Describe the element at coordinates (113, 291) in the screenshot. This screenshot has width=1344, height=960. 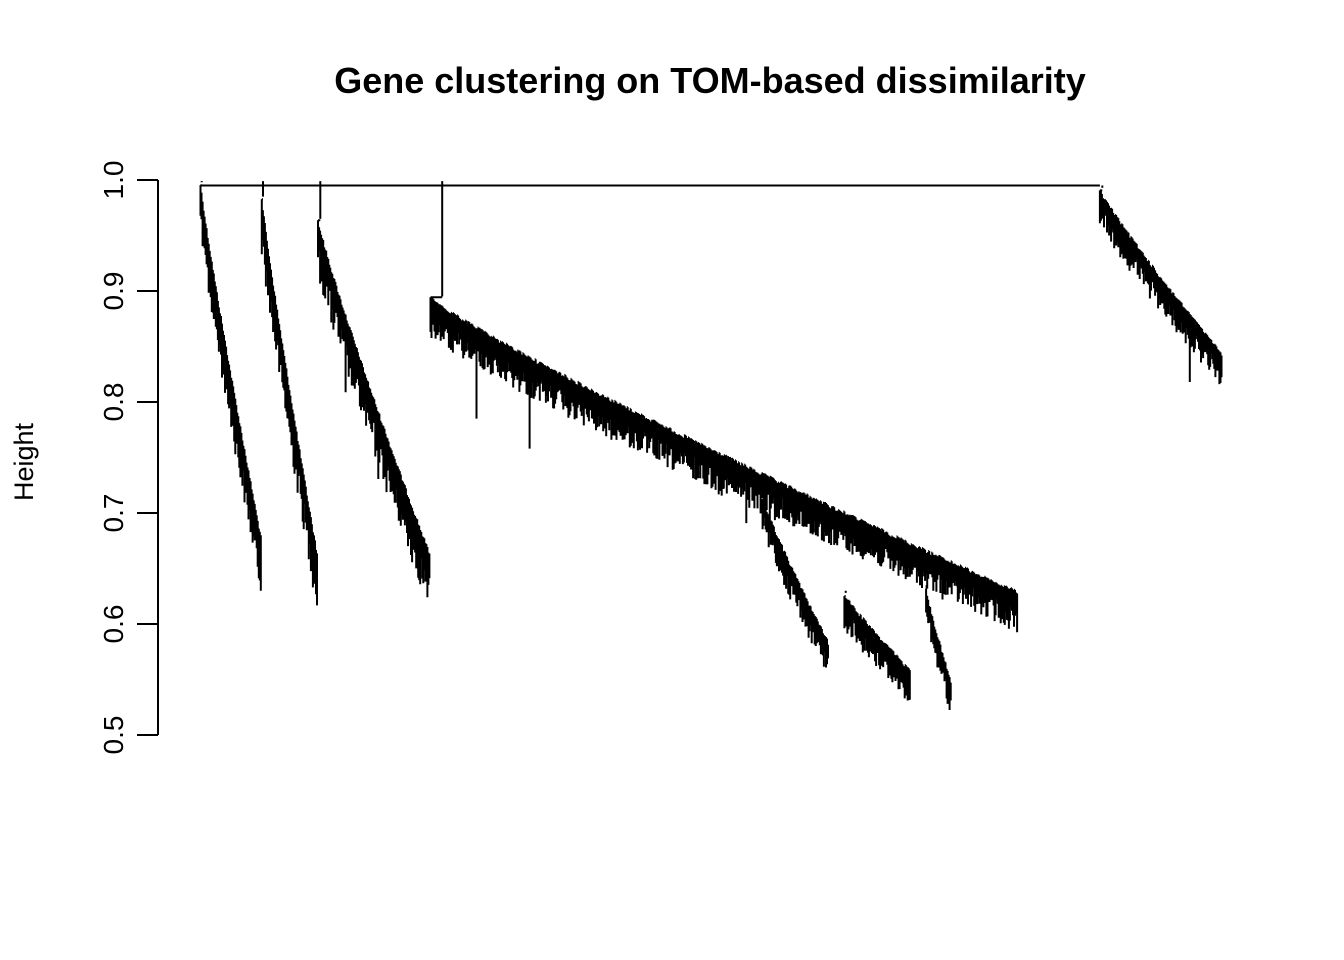
I see `y-tick-label: 0.9` at that location.